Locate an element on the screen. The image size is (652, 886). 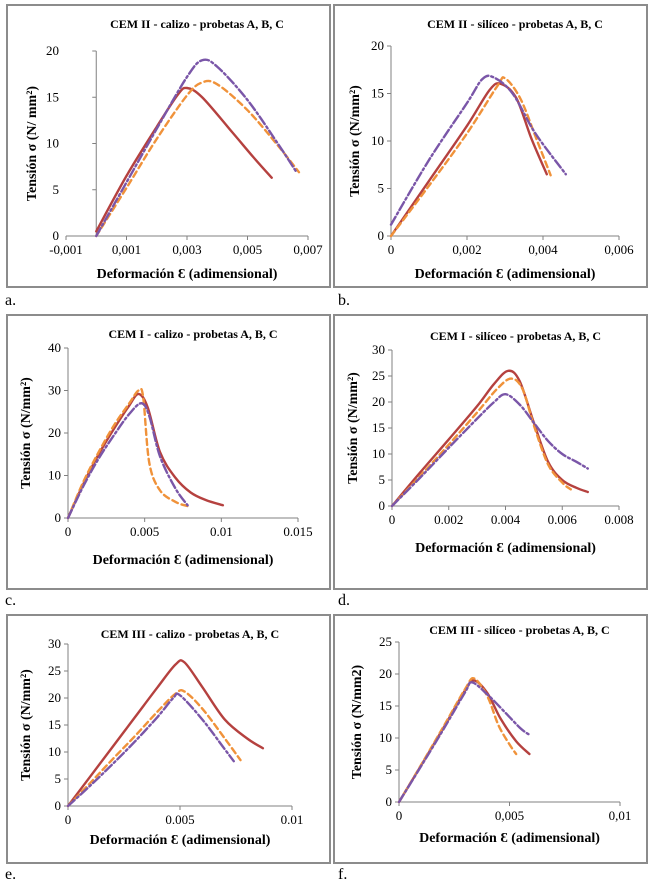
x-tick-label: 0.015 is located at coordinates (297, 531).